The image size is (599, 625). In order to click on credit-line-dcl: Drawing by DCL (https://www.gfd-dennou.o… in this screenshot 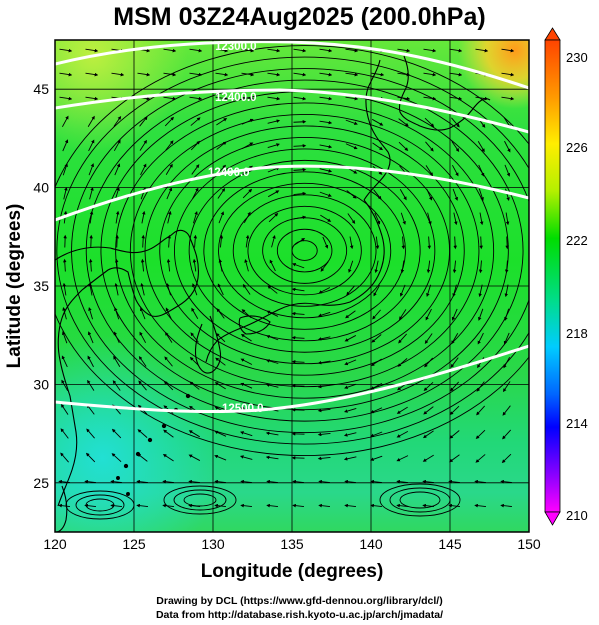, I will do `click(299, 601)`.